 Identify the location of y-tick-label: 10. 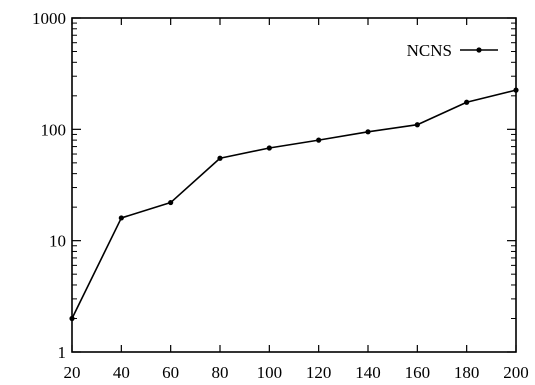
(57, 241).